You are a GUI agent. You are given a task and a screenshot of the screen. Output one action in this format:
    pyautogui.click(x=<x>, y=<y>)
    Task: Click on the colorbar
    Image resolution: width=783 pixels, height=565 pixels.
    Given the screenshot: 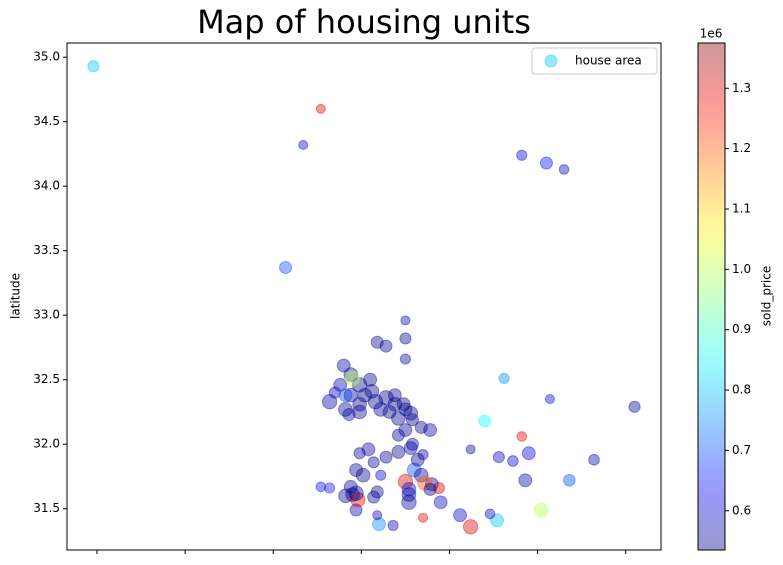 What is the action you would take?
    pyautogui.click(x=711, y=296)
    